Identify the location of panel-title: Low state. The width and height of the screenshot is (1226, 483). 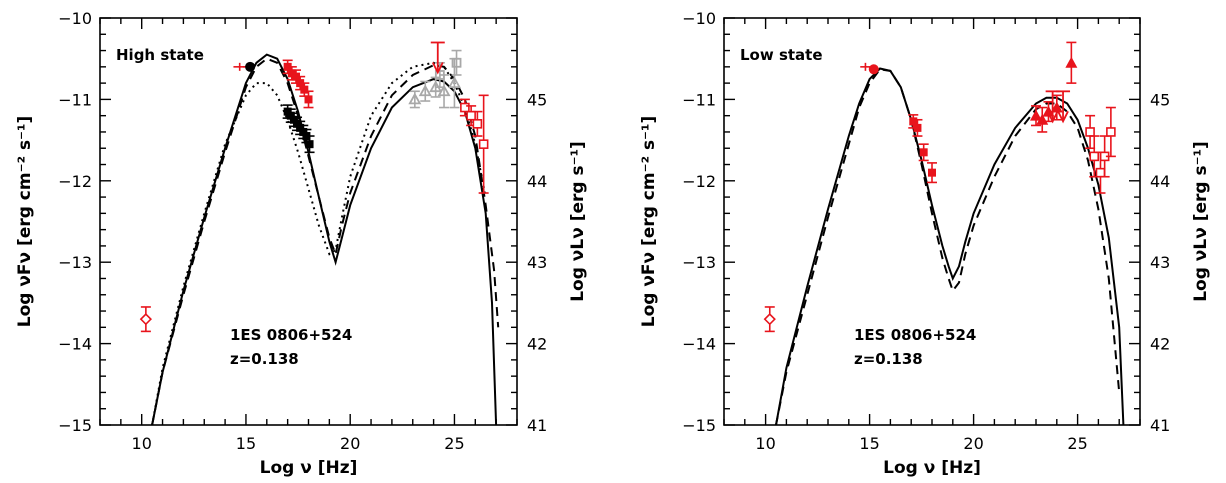
(781, 55).